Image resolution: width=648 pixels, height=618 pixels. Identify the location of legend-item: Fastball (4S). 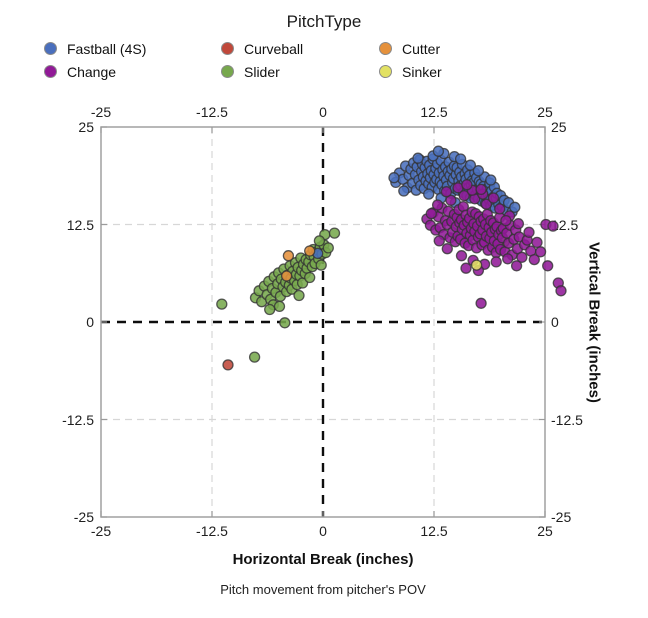
(132, 48).